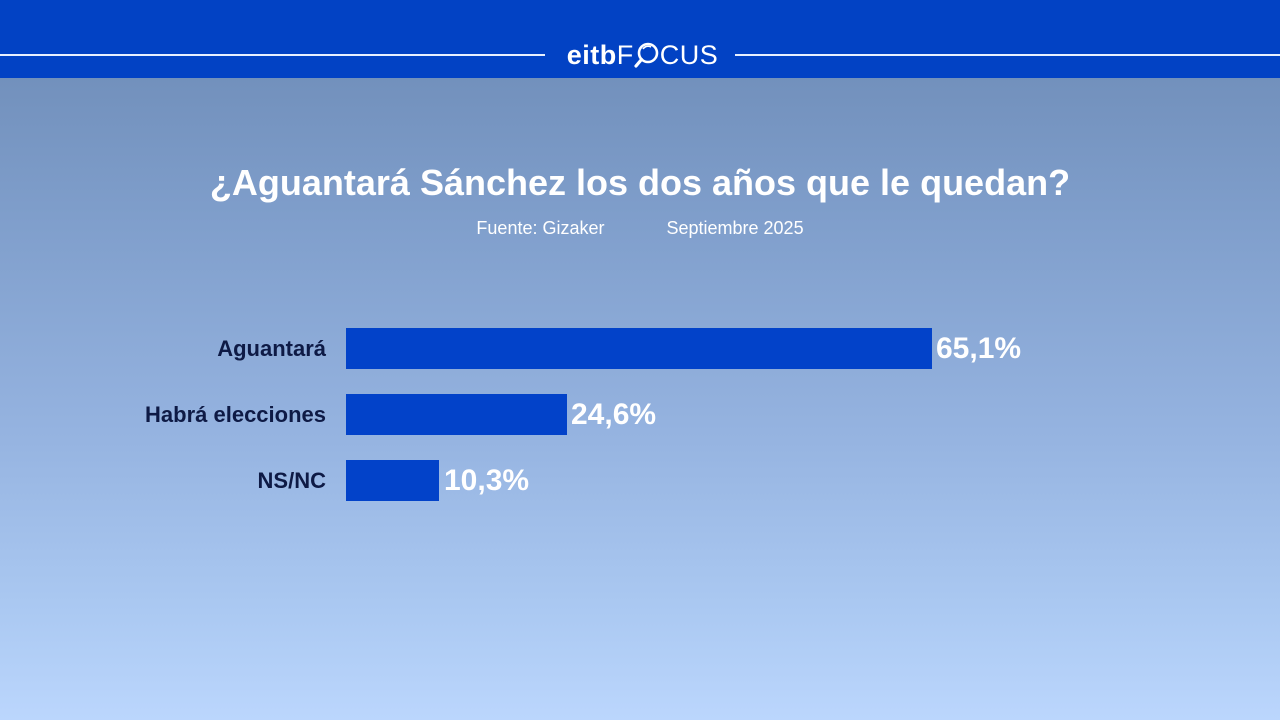  What do you see at coordinates (735, 228) in the screenshot?
I see `chart-date: Septiembre 2025` at bounding box center [735, 228].